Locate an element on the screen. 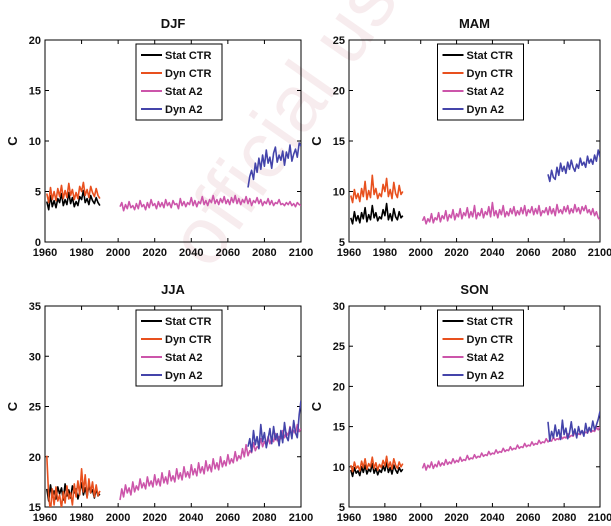 This screenshot has width=611, height=526. panel-title: JJA is located at coordinates (173, 289).